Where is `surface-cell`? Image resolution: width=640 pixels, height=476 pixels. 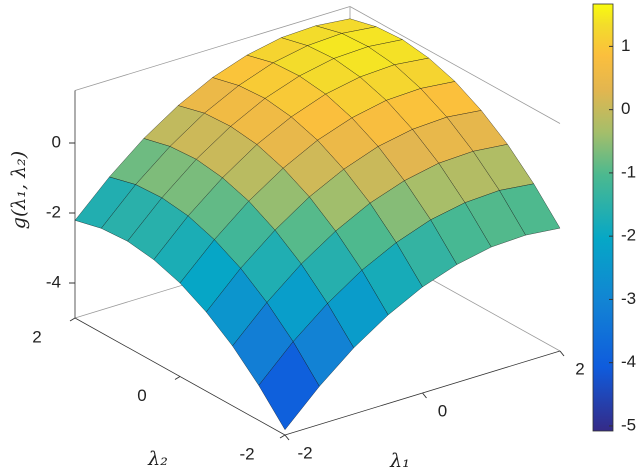
surface-cell is located at coordinates (289, 386).